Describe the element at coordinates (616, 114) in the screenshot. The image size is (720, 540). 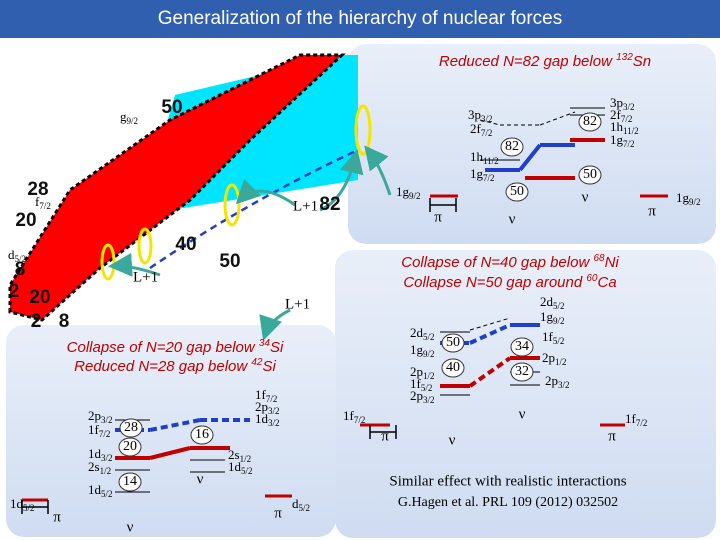
I see `level-label-main: 2f` at that location.